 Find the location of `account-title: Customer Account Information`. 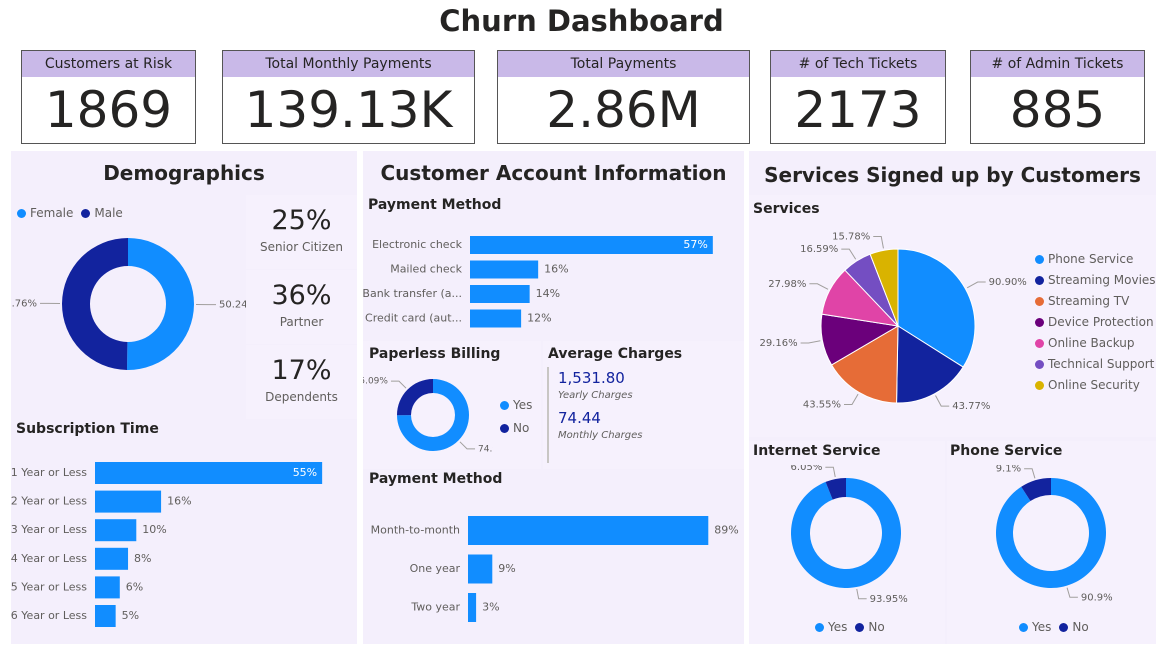

account-title: Customer Account Information is located at coordinates (553, 173).